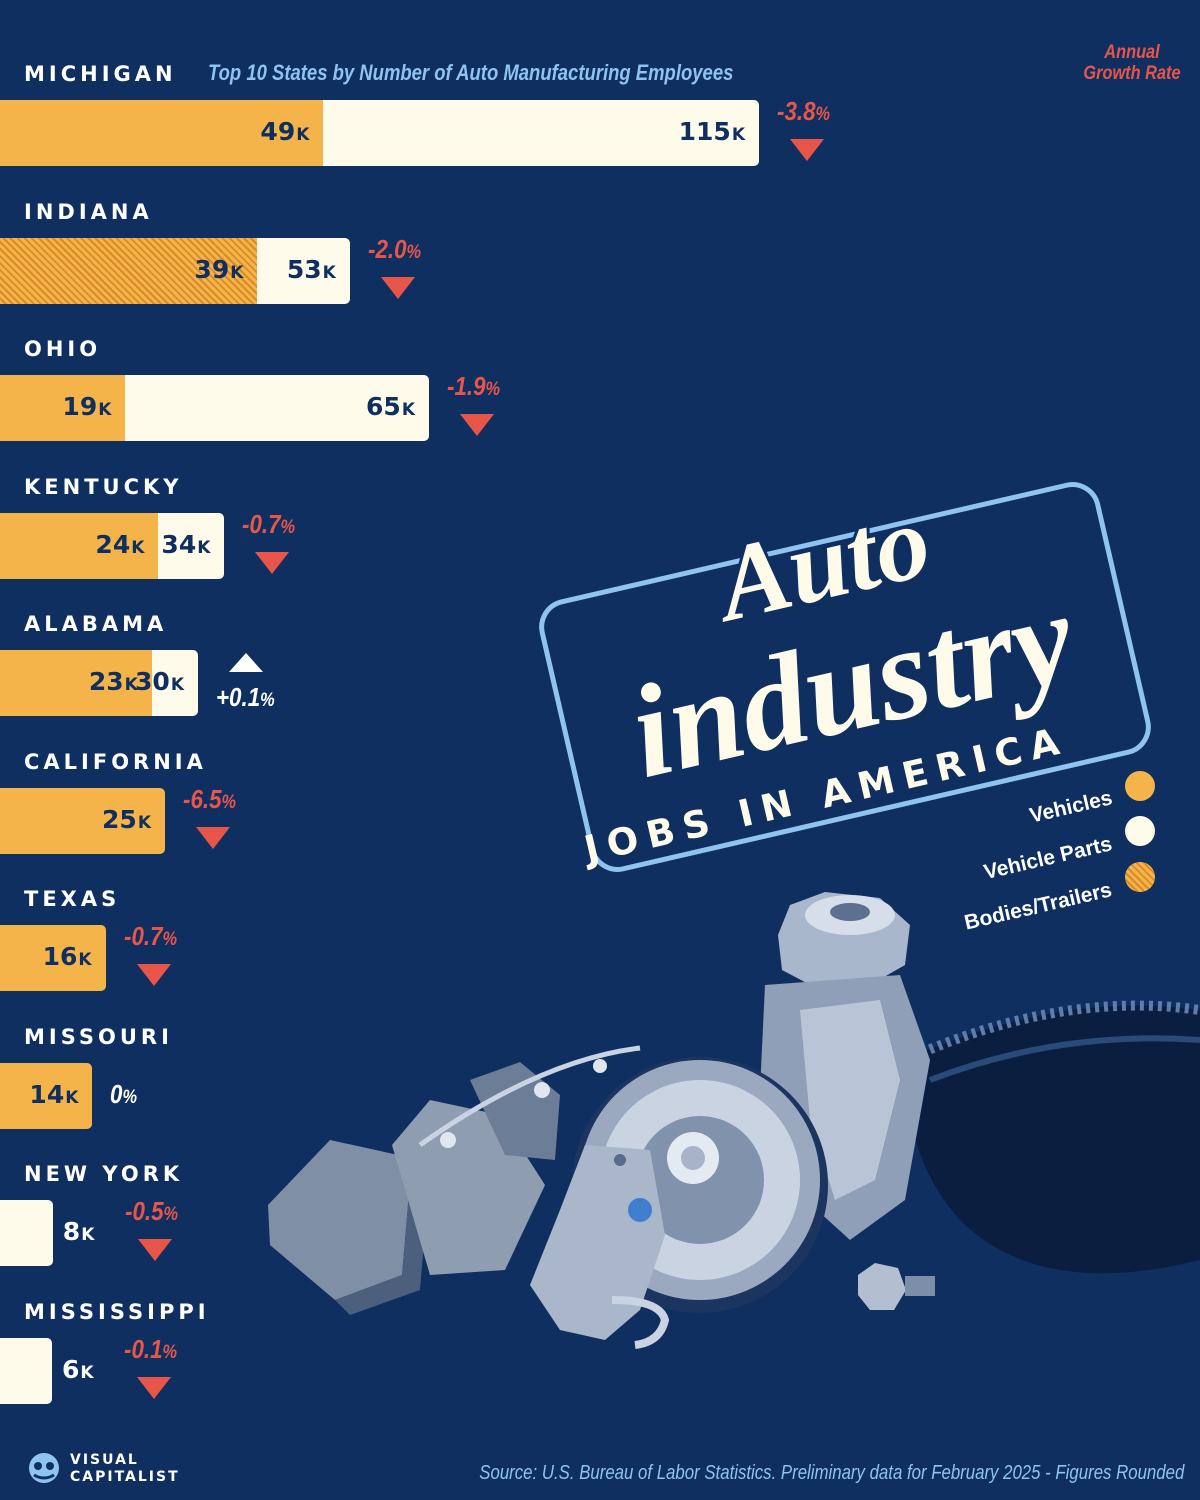 This screenshot has width=1200, height=1500. Describe the element at coordinates (738, 135) in the screenshot. I see `label-michigan-parts-unit: K` at that location.